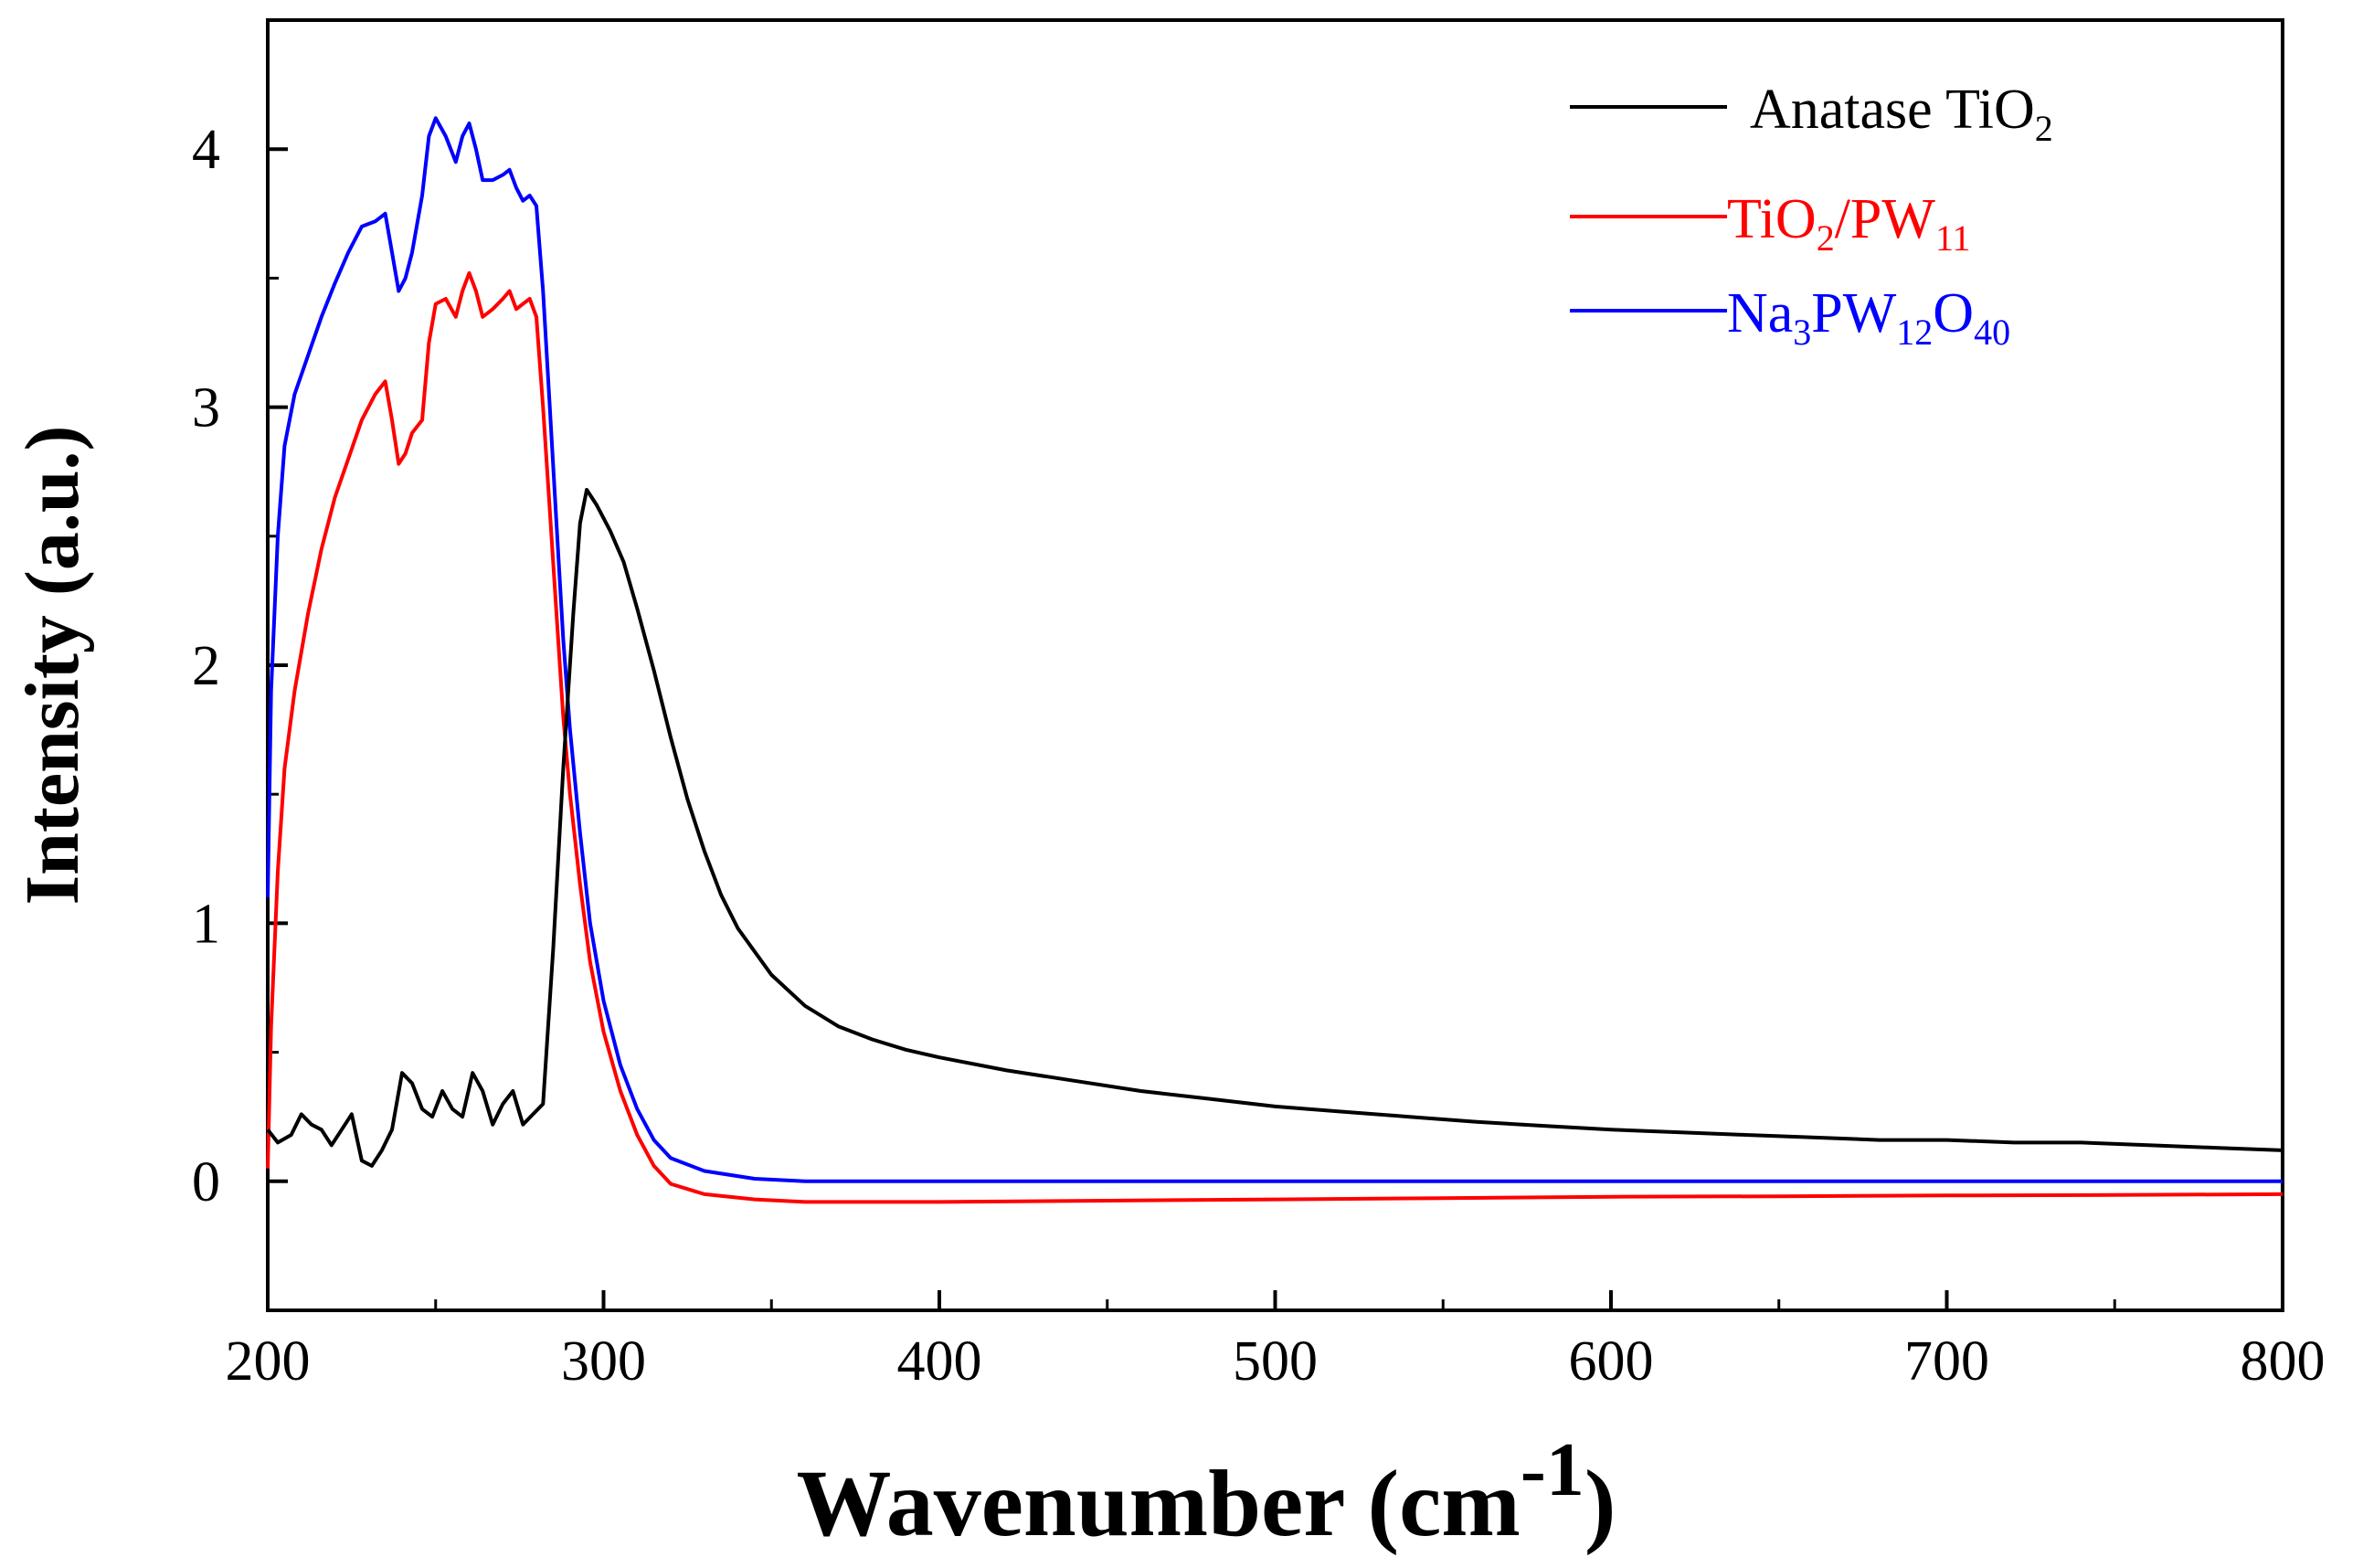 This screenshot has height=1568, width=2363. I want to click on x-axis-title-main: Wavenumber (cm, so click(1158, 1504).